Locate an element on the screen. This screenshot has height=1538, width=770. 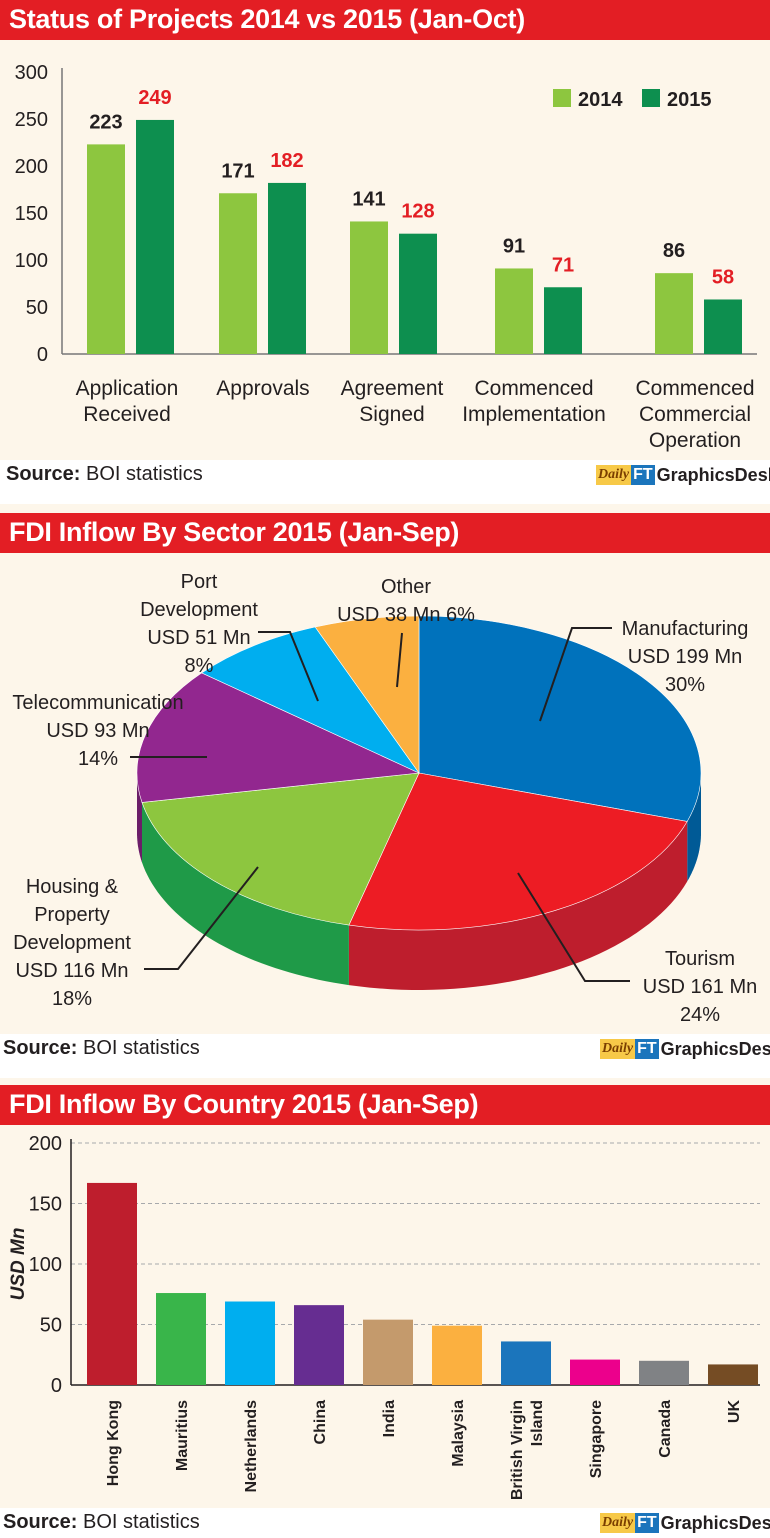
bar-2015-commenced-implementation is located at coordinates (563, 320).